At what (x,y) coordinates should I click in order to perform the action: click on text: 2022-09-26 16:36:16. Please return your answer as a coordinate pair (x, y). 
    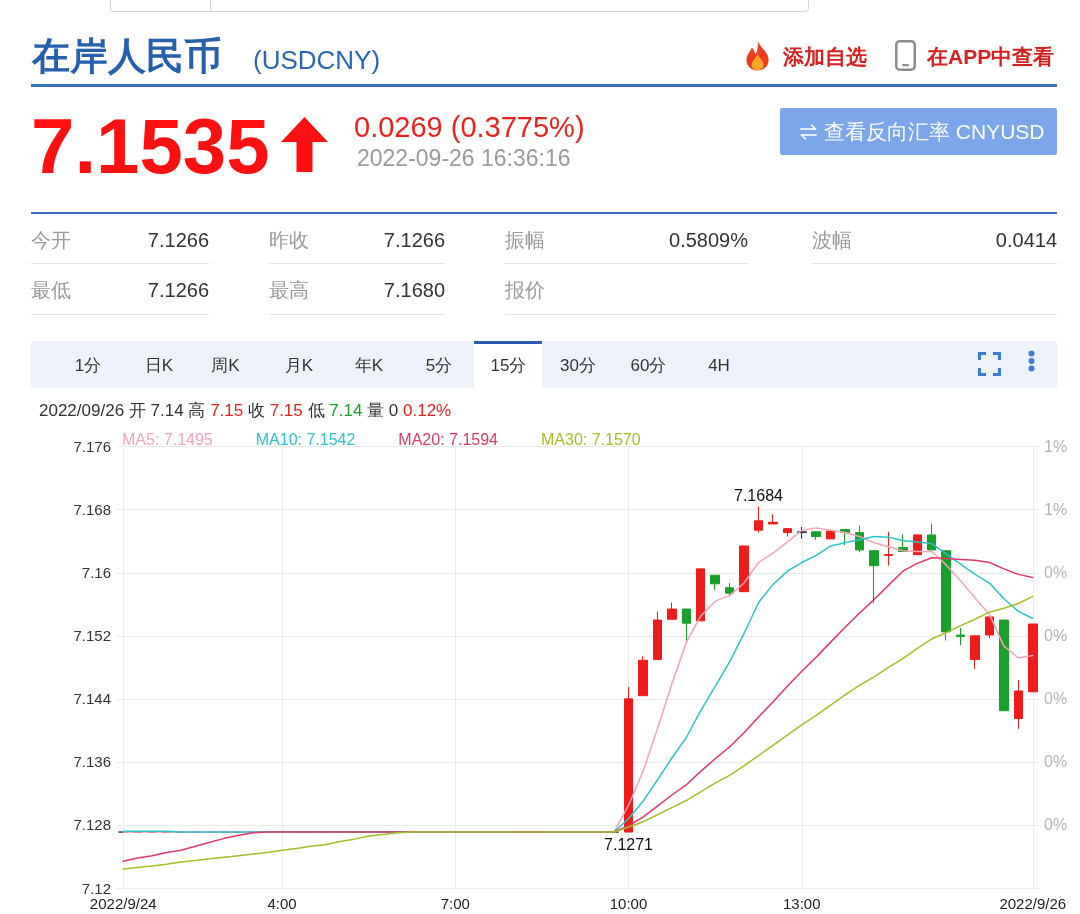
    Looking at the image, I should click on (464, 157).